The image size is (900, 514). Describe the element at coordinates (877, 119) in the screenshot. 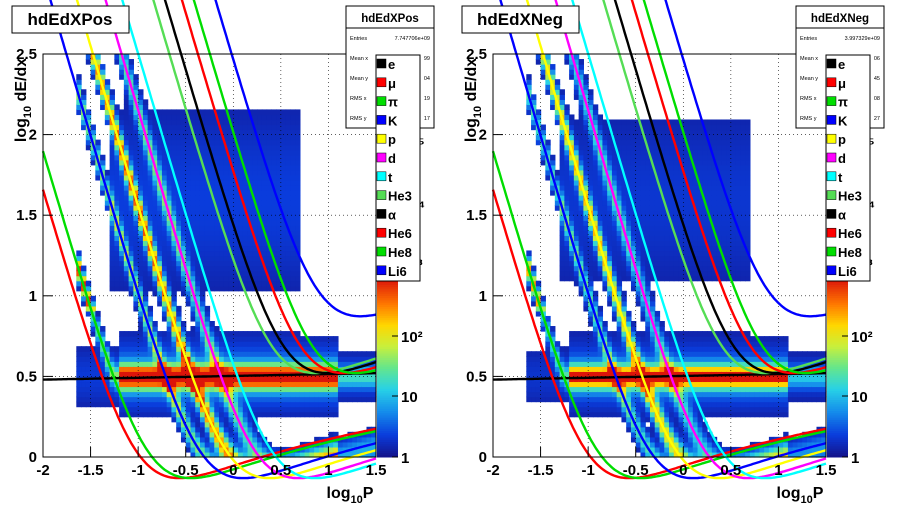

I see `stats-value: 27` at that location.